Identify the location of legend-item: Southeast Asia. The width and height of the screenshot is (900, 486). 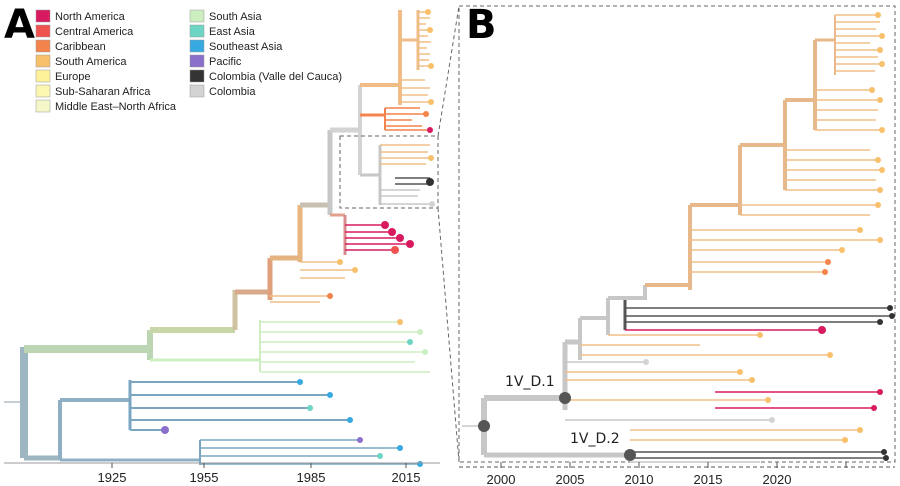
(236, 46).